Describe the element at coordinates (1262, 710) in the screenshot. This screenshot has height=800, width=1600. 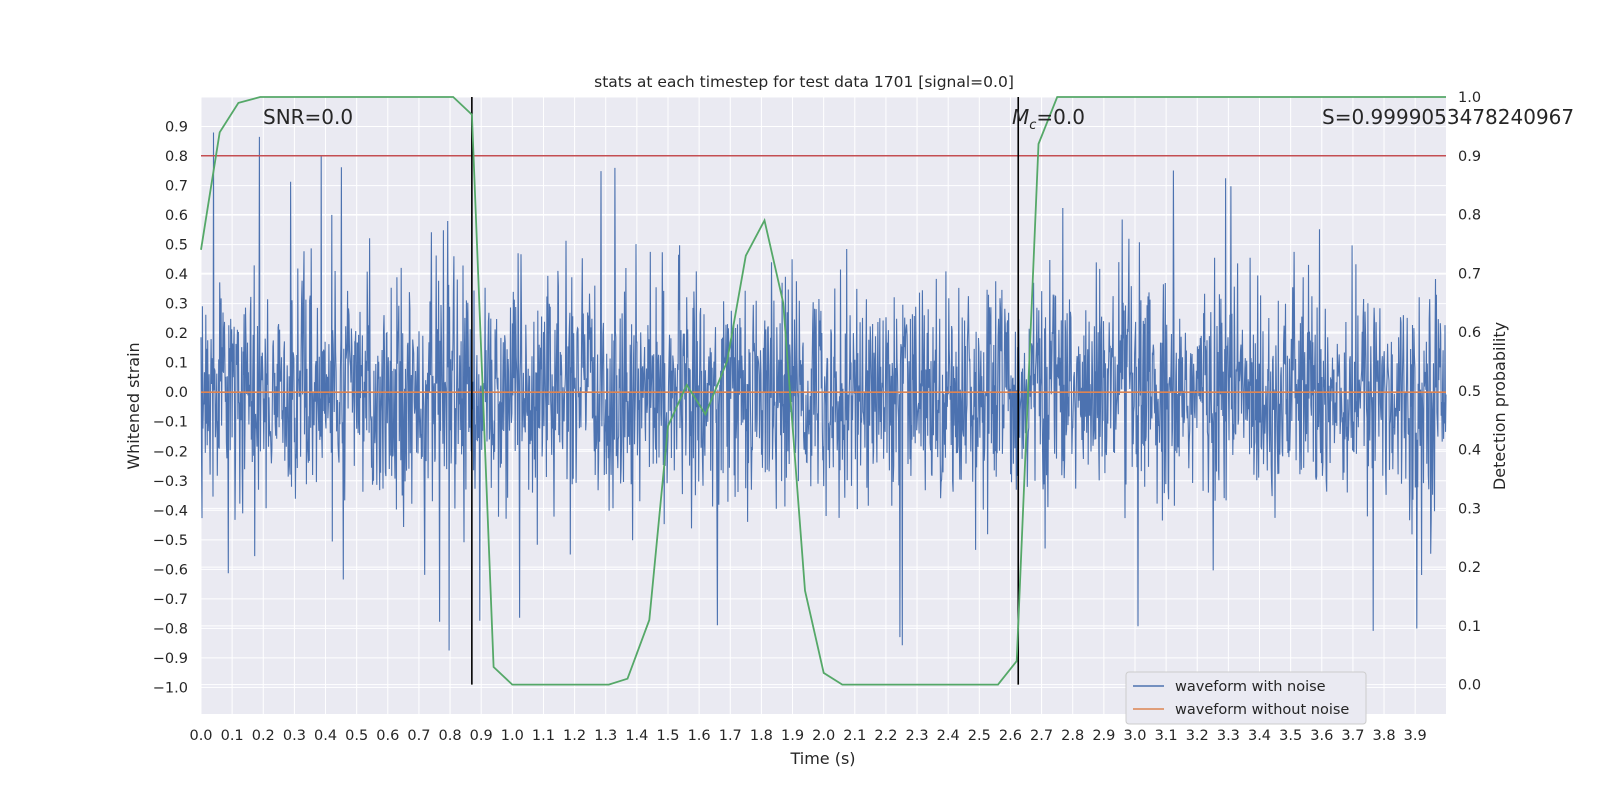
I see `legend-label-without-noise: waveform without noise` at that location.